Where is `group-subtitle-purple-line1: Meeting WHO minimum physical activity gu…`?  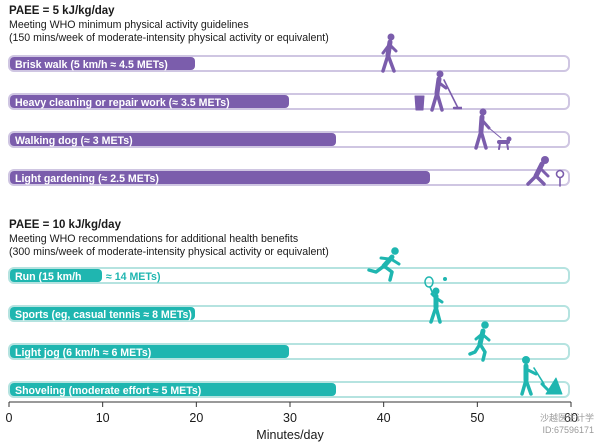 group-subtitle-purple-line1: Meeting WHO minimum physical activity gu… is located at coordinates (129, 25).